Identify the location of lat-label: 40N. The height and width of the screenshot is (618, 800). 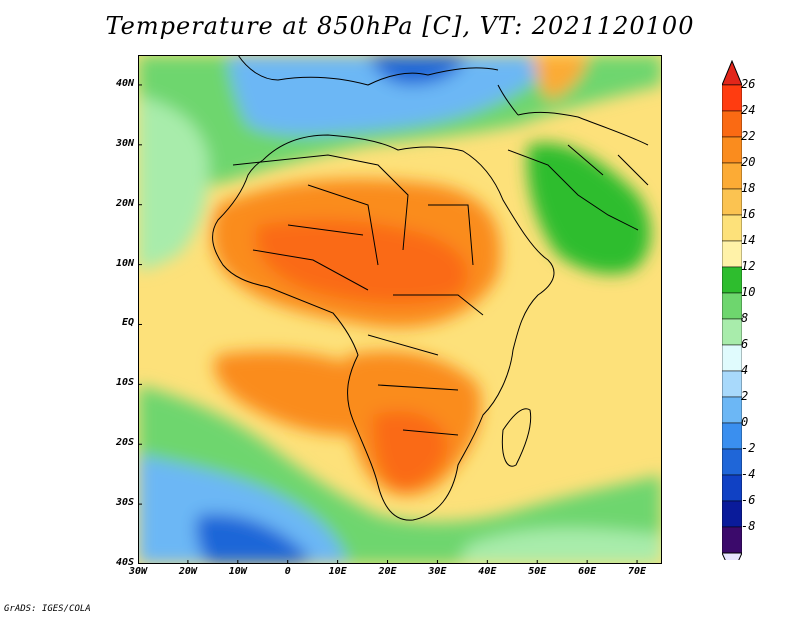
(124, 83).